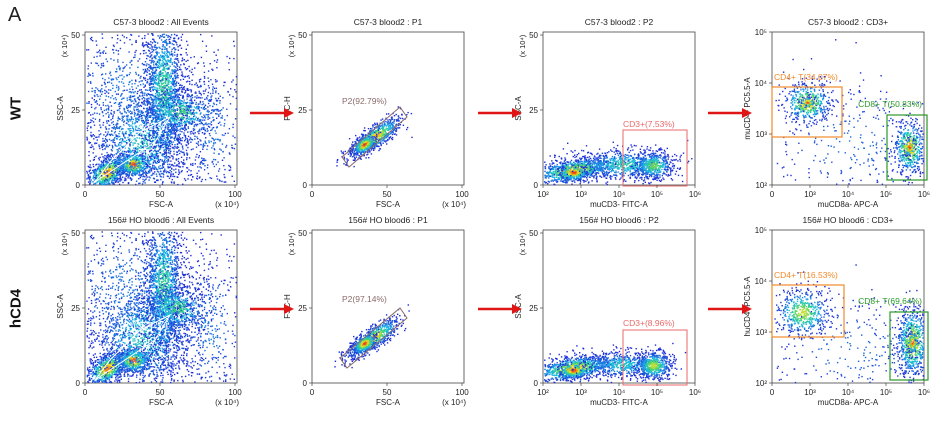 This screenshot has height=423, width=950. Describe the element at coordinates (761, 281) in the screenshot. I see `y-tick-label: 10⁴` at that location.